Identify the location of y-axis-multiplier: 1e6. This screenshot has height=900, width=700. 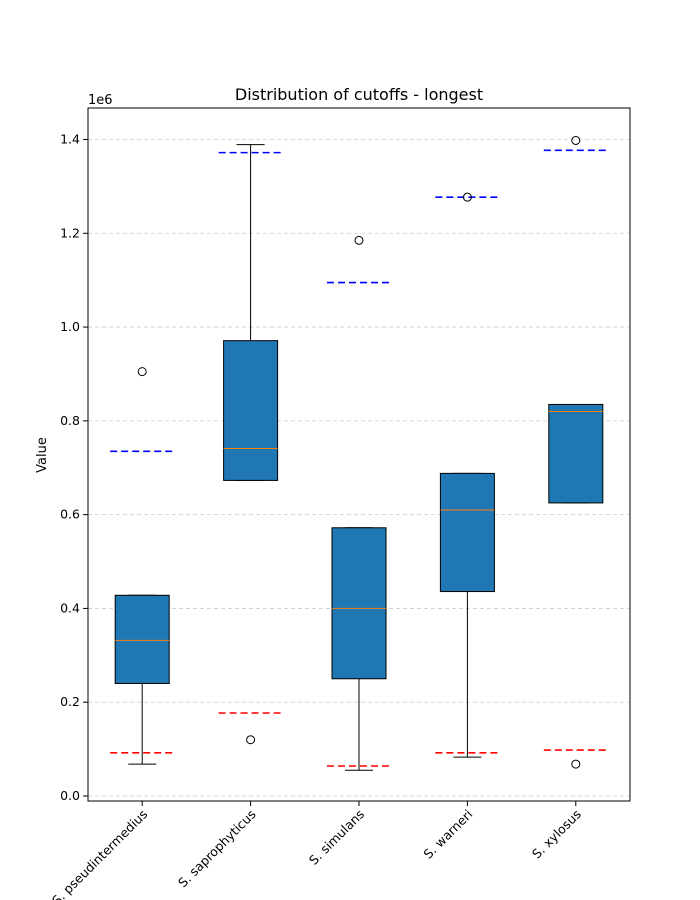
(100, 100).